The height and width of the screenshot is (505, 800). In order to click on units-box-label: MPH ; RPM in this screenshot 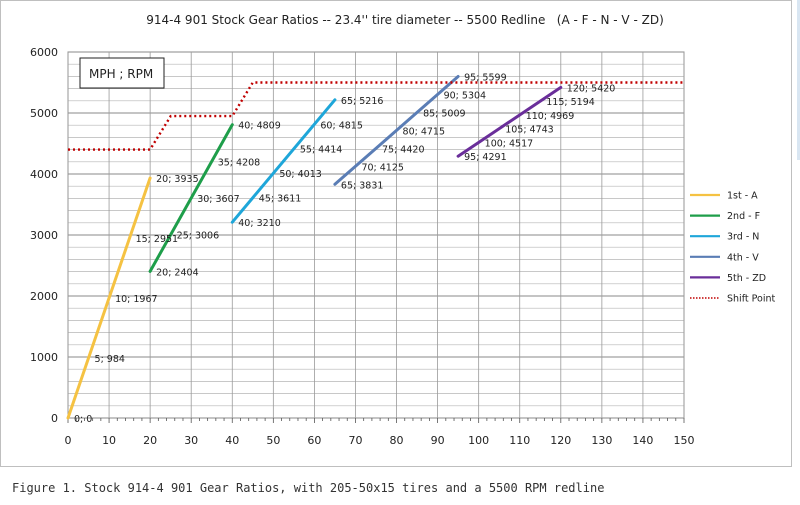, I will do `click(121, 74)`.